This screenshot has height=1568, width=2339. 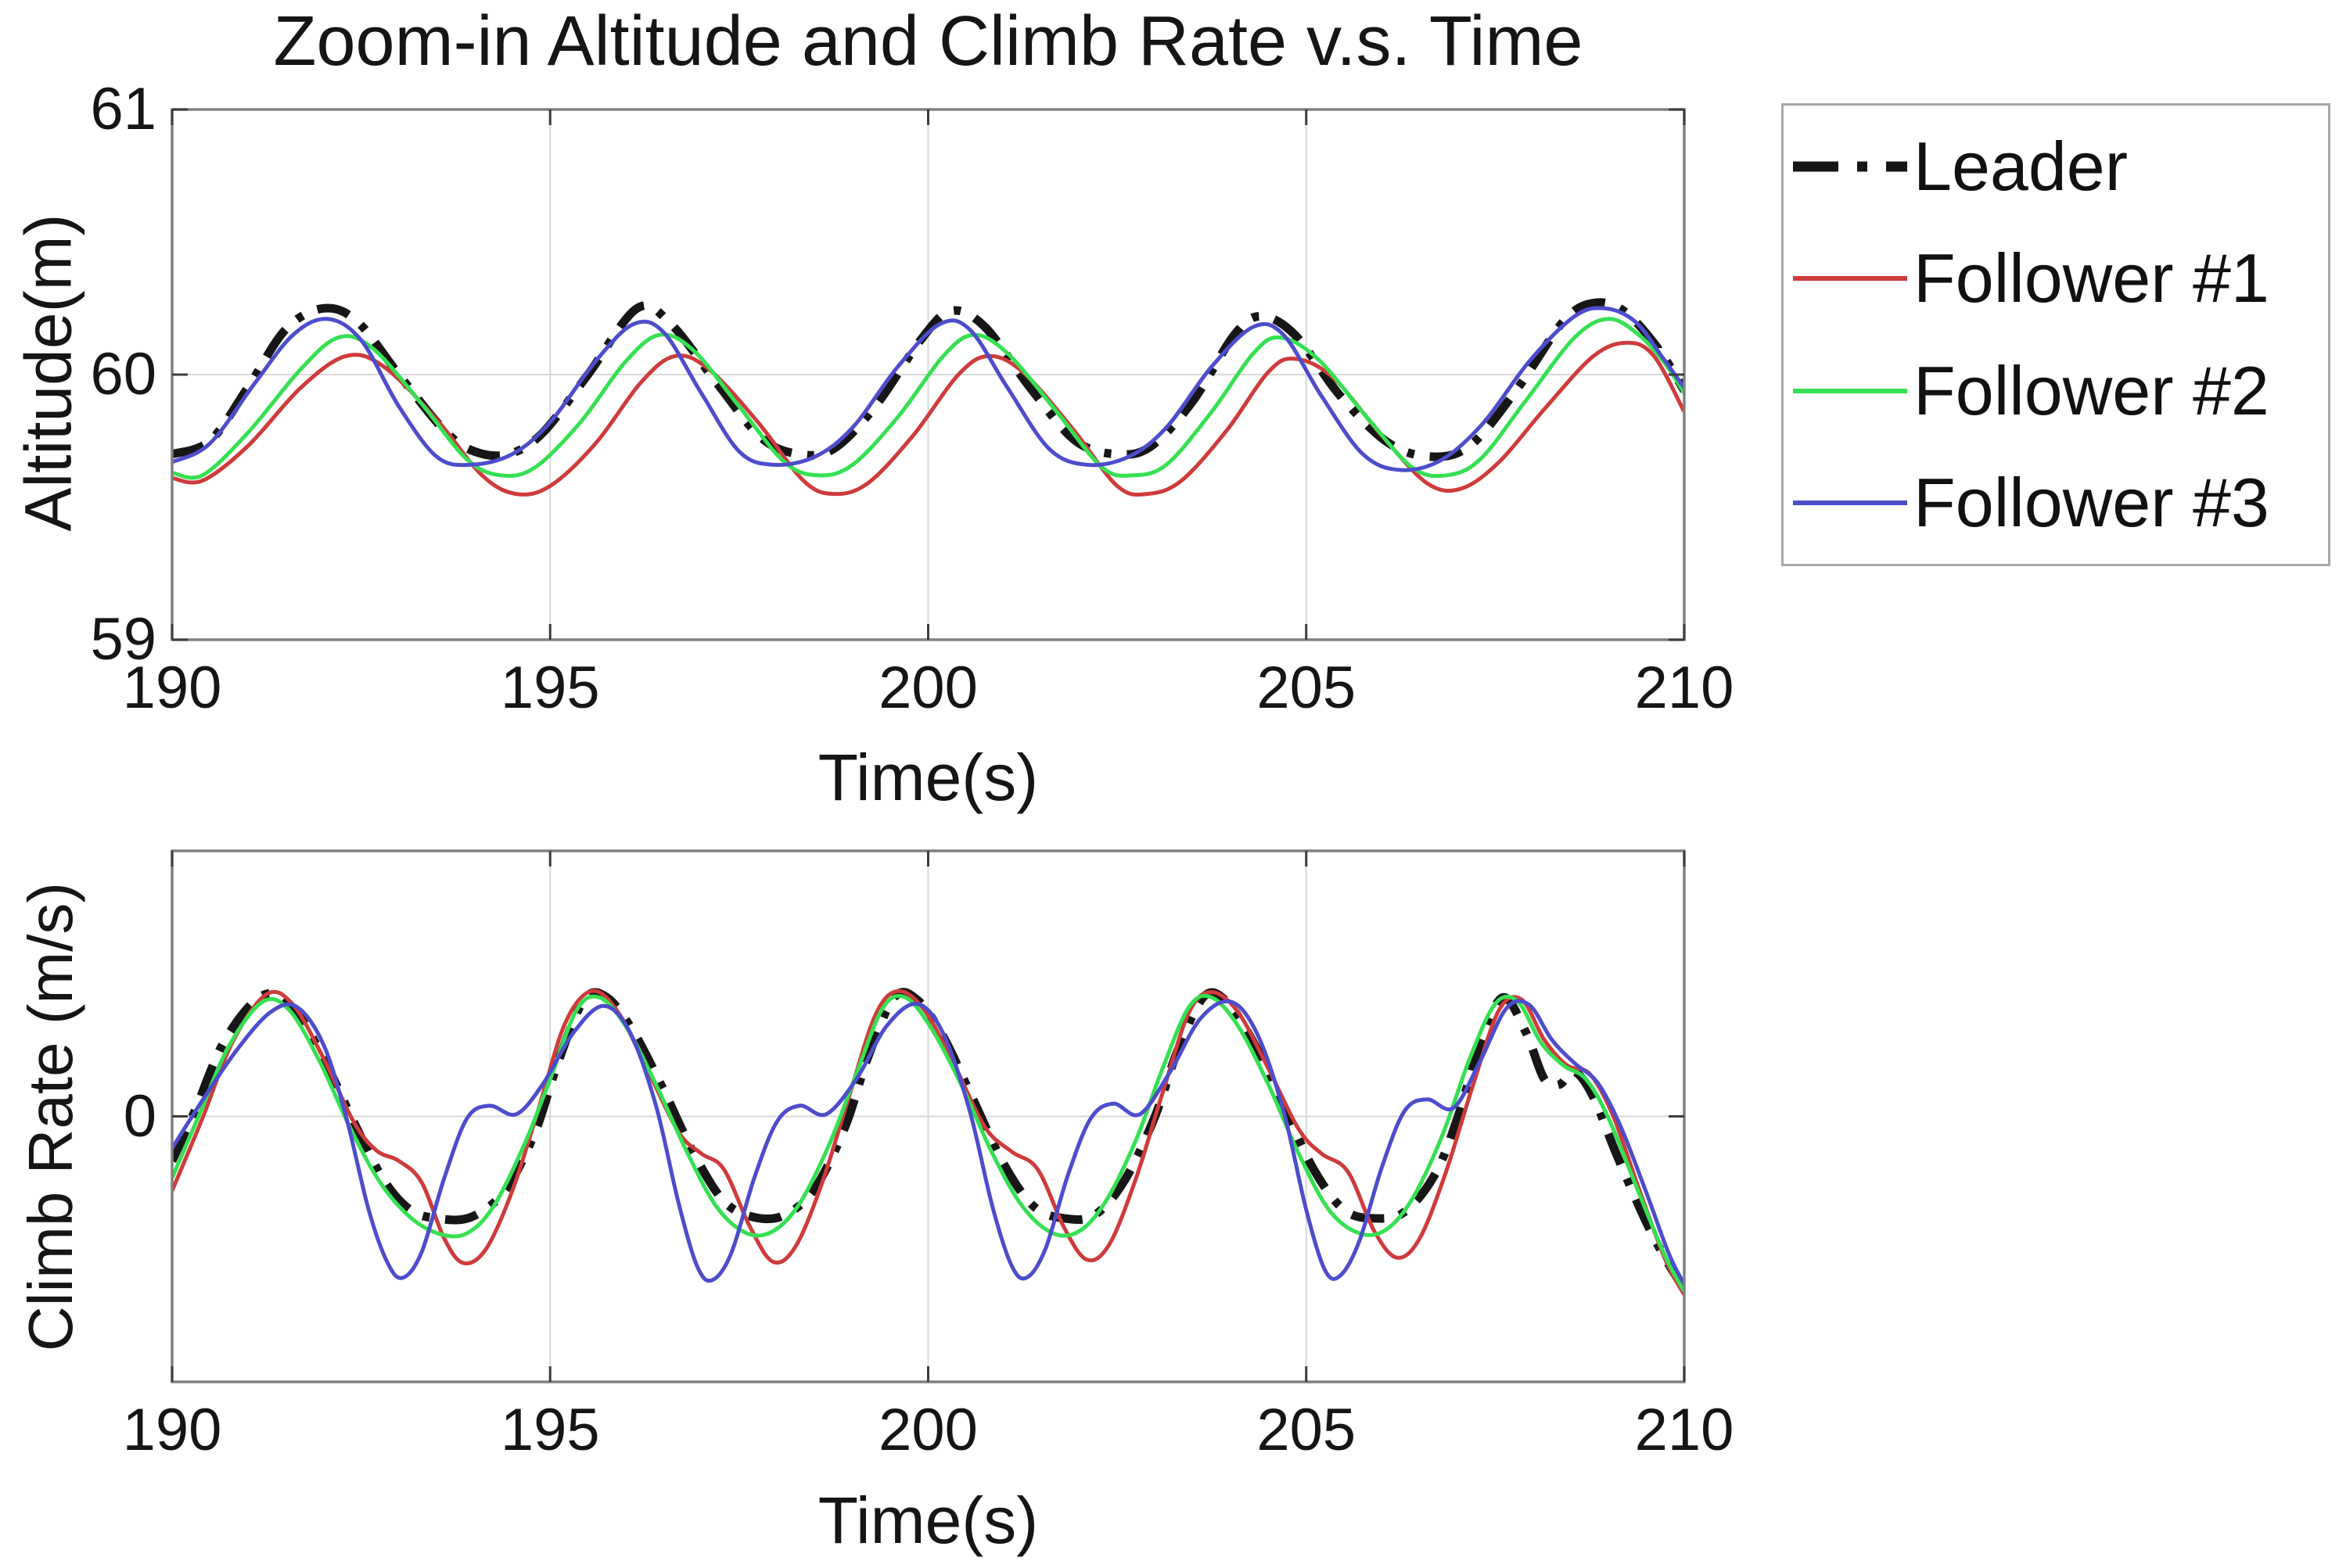 I want to click on legend-box: Leader Follower #1 Follower #2 Follower #3, so click(x=2055, y=334).